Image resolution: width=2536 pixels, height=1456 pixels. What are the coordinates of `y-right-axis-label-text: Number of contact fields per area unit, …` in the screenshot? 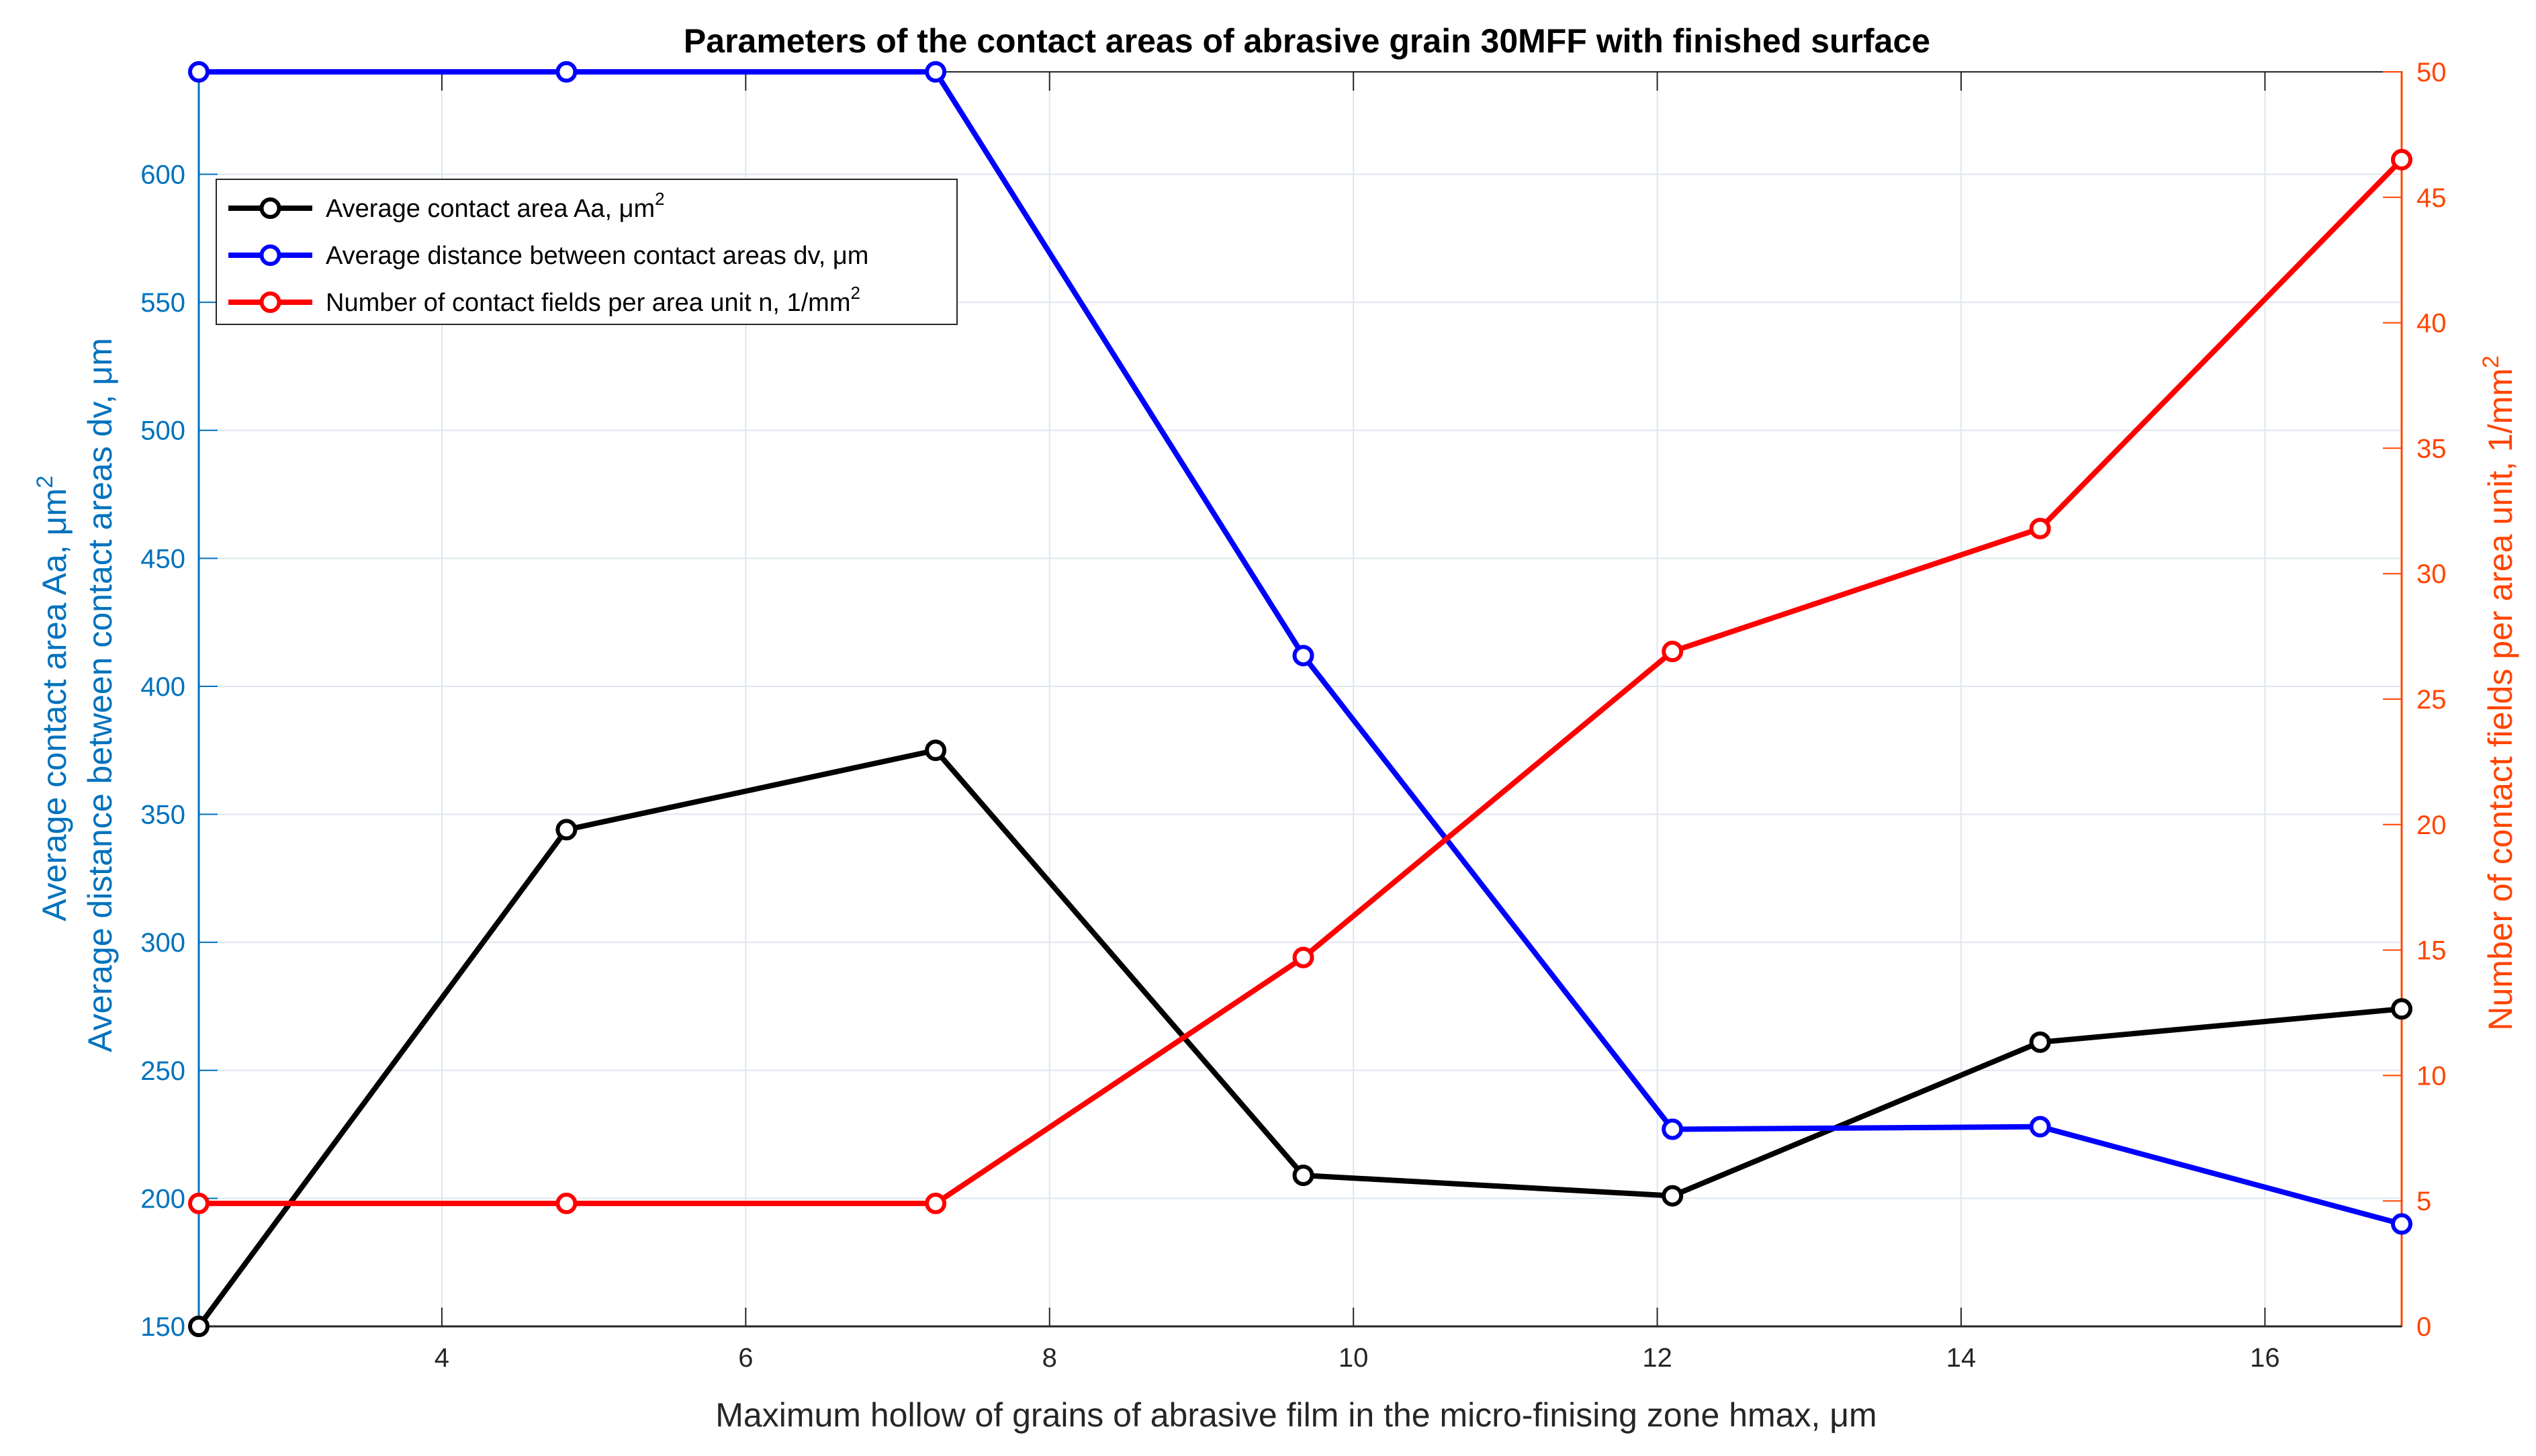 It's located at (2500, 699).